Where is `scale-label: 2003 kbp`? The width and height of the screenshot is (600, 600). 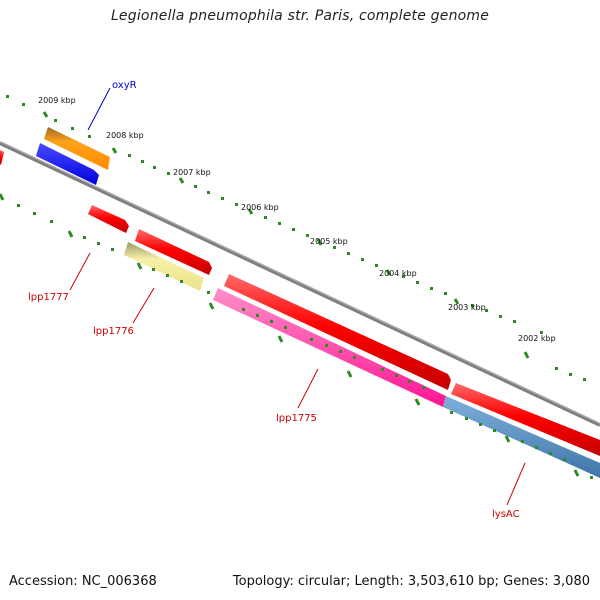
scale-label: 2003 kbp is located at coordinates (467, 307).